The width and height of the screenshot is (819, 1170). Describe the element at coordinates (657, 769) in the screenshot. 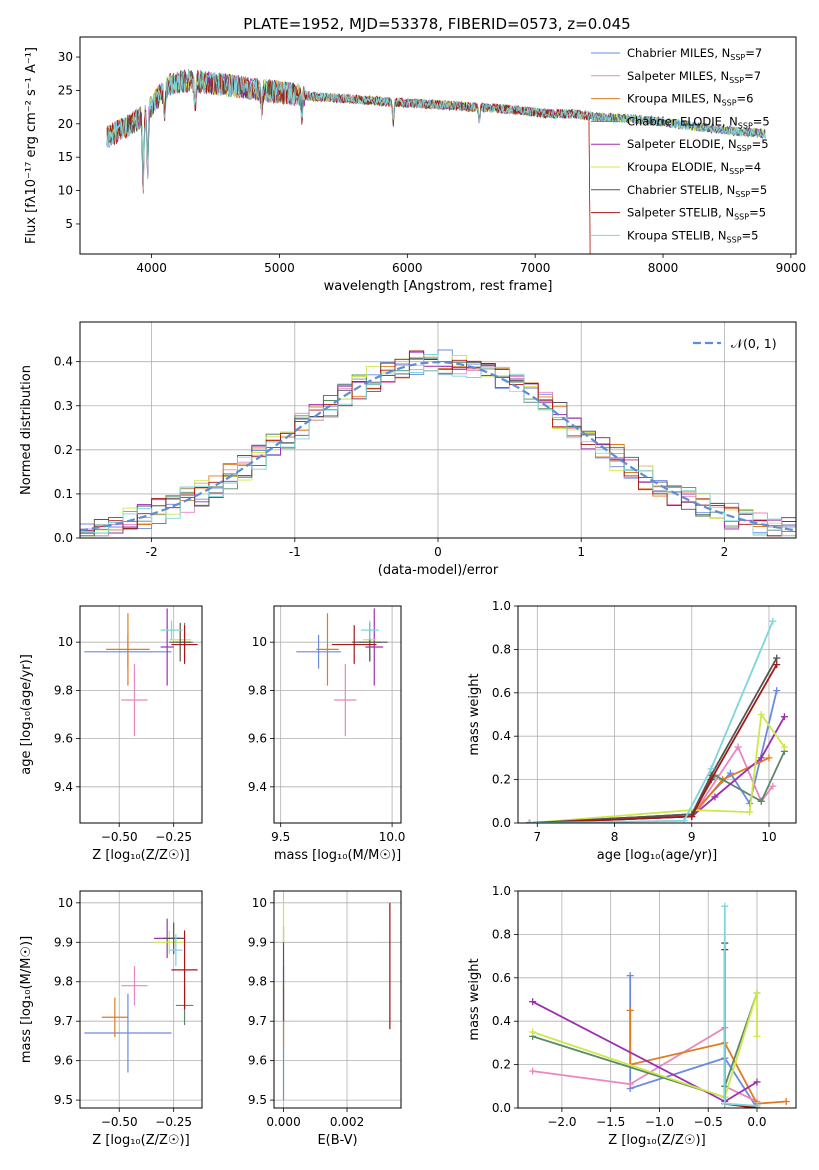

I see `weight-line-salpeter-elodie` at that location.